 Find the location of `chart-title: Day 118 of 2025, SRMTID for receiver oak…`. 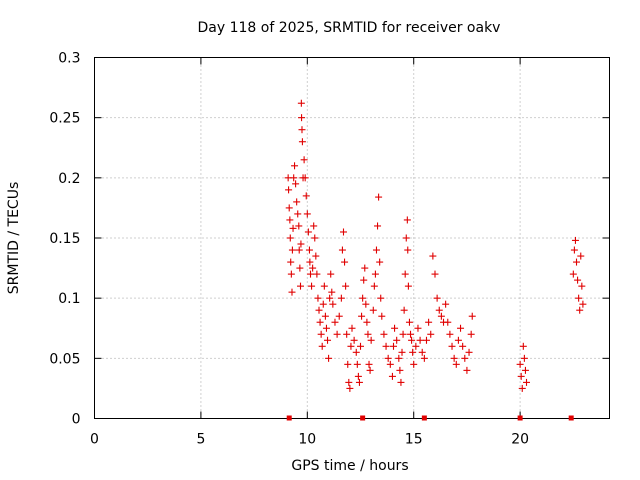

chart-title: Day 118 of 2025, SRMTID for receiver oak… is located at coordinates (349, 28).